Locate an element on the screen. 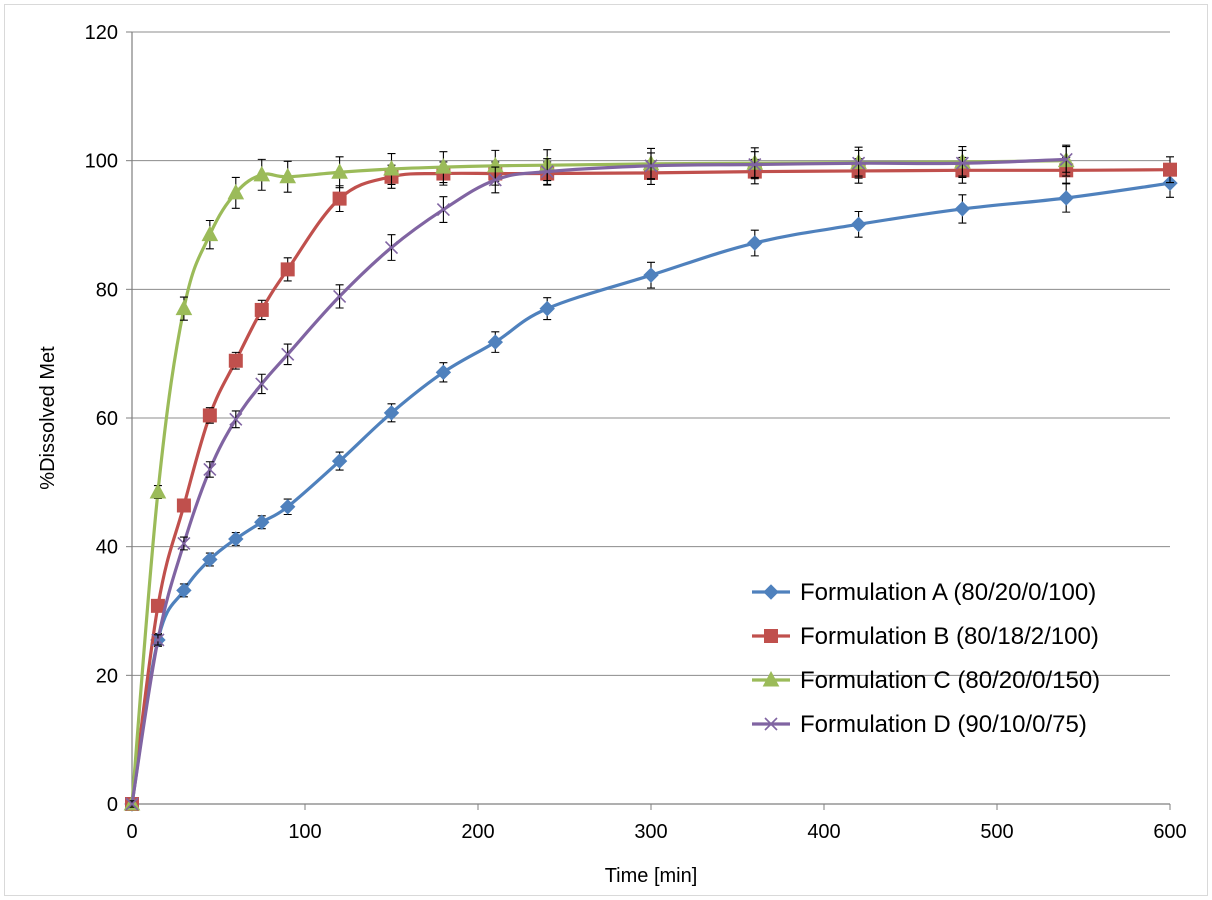 The image size is (1212, 900). x-tick-label: 400 is located at coordinates (823, 832).